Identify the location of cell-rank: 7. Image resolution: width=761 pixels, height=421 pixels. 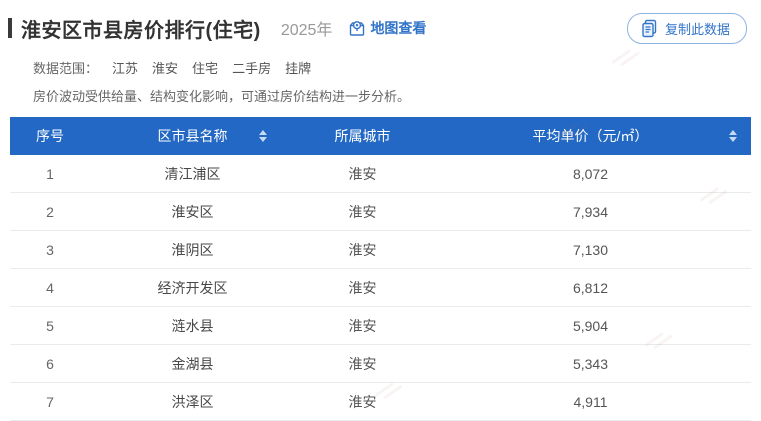
(50, 401).